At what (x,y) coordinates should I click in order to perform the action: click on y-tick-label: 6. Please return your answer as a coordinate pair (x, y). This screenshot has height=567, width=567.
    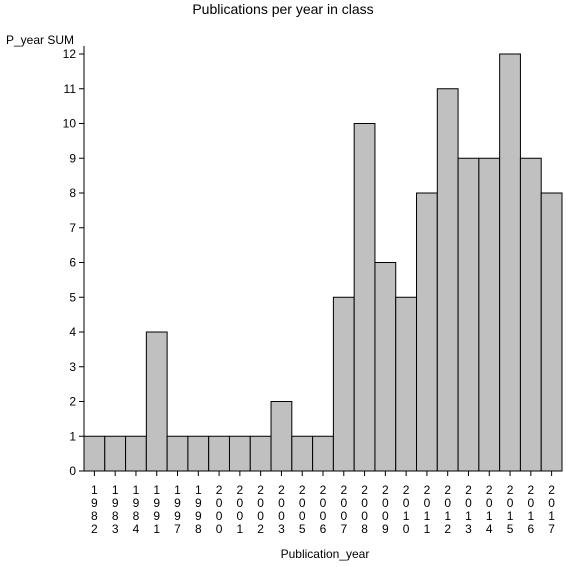
    Looking at the image, I should click on (72, 263).